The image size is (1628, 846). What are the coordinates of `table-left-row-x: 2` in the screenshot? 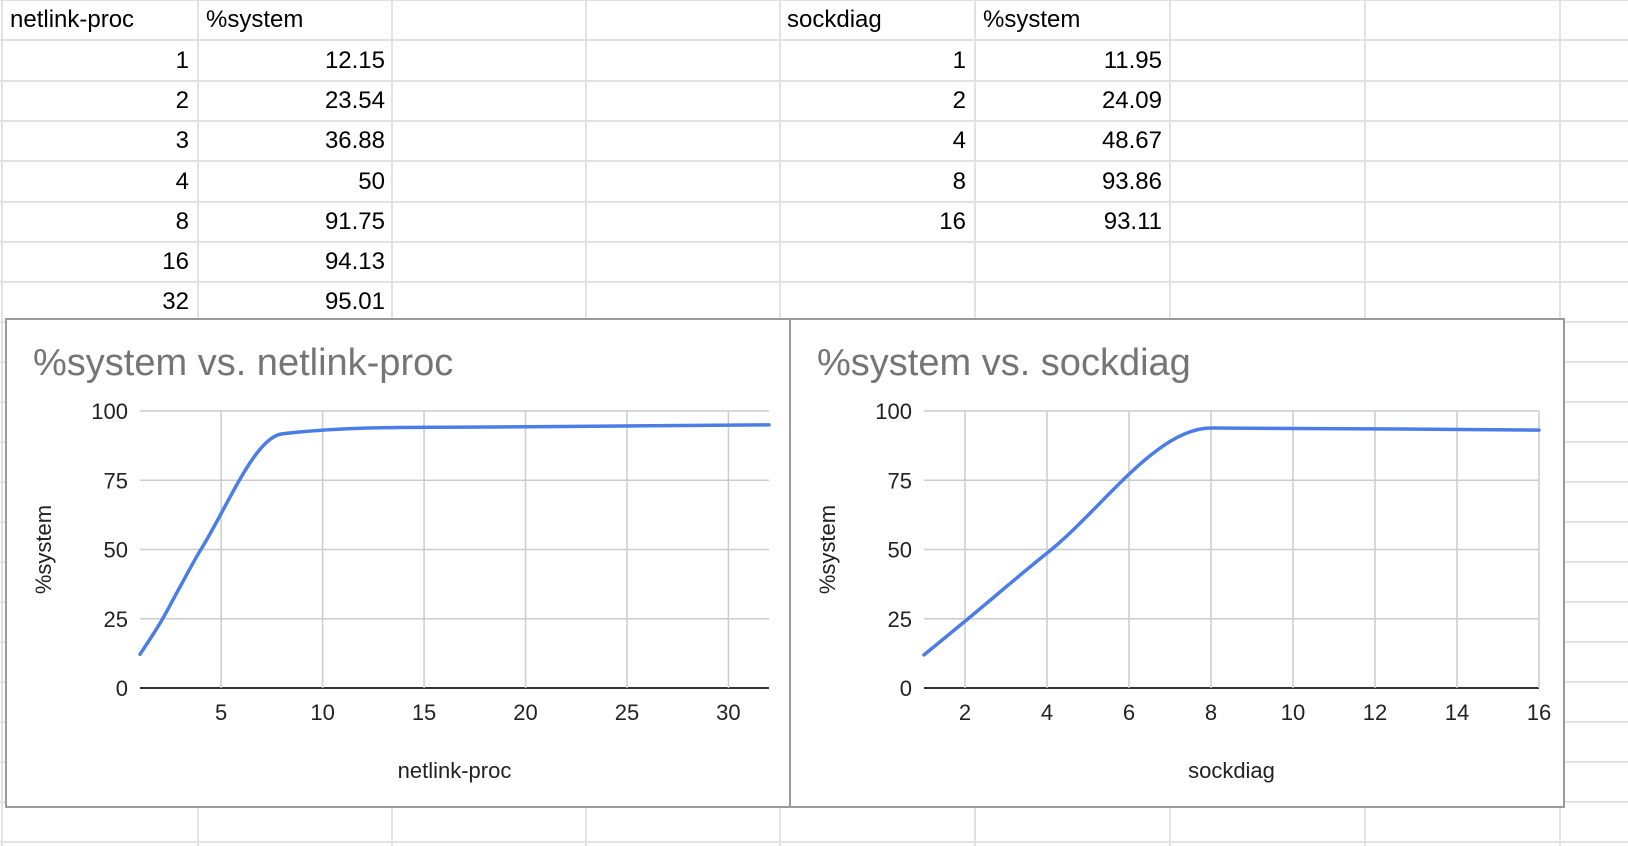 It's located at (182, 100).